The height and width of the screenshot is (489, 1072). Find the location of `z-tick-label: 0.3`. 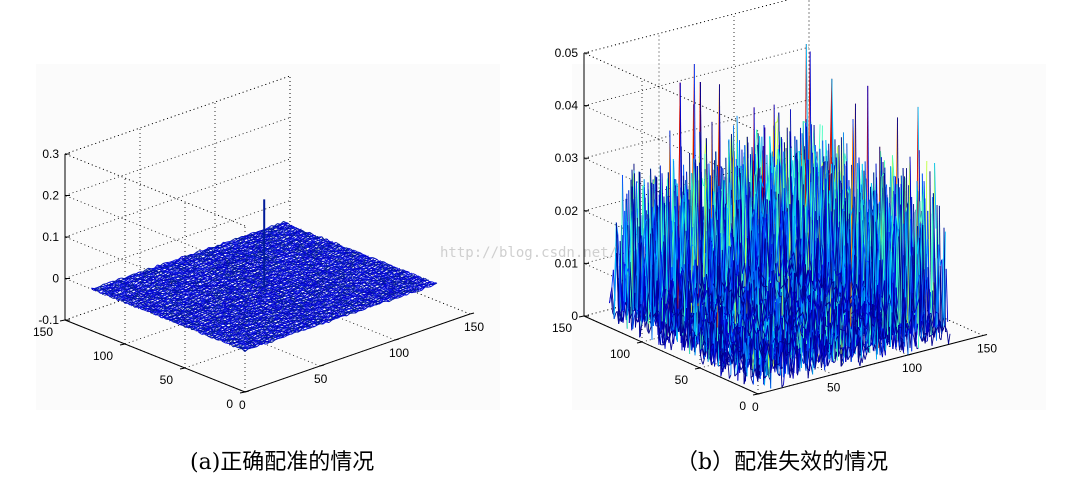

z-tick-label: 0.3 is located at coordinates (50, 154).